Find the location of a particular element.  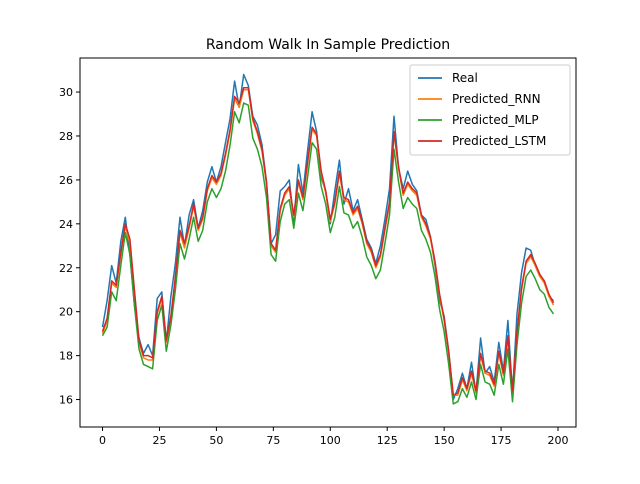

y-axis: 16 18 20 22 24 26 28 30 is located at coordinates (69, 246).